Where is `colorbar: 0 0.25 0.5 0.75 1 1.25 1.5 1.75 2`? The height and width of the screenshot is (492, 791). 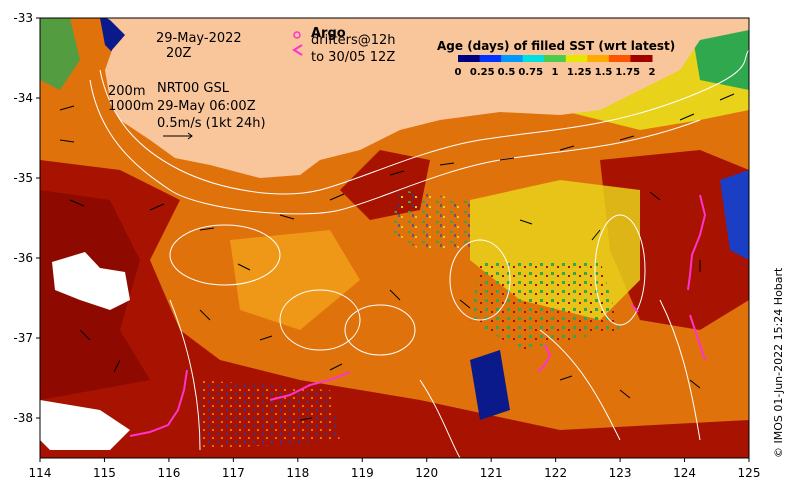 colorbar: 0 0.25 0.5 0.75 1 1.25 1.5 1.75 2 is located at coordinates (555, 66).